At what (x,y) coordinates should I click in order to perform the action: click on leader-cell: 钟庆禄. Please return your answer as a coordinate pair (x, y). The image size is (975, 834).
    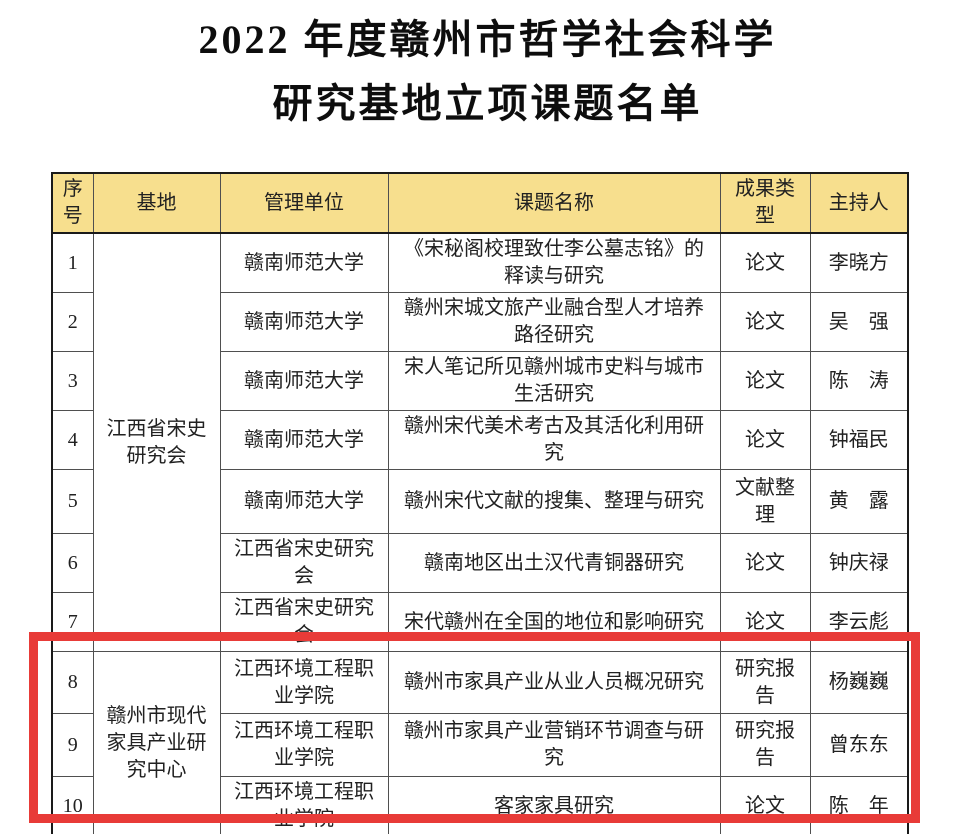
    Looking at the image, I should click on (859, 563).